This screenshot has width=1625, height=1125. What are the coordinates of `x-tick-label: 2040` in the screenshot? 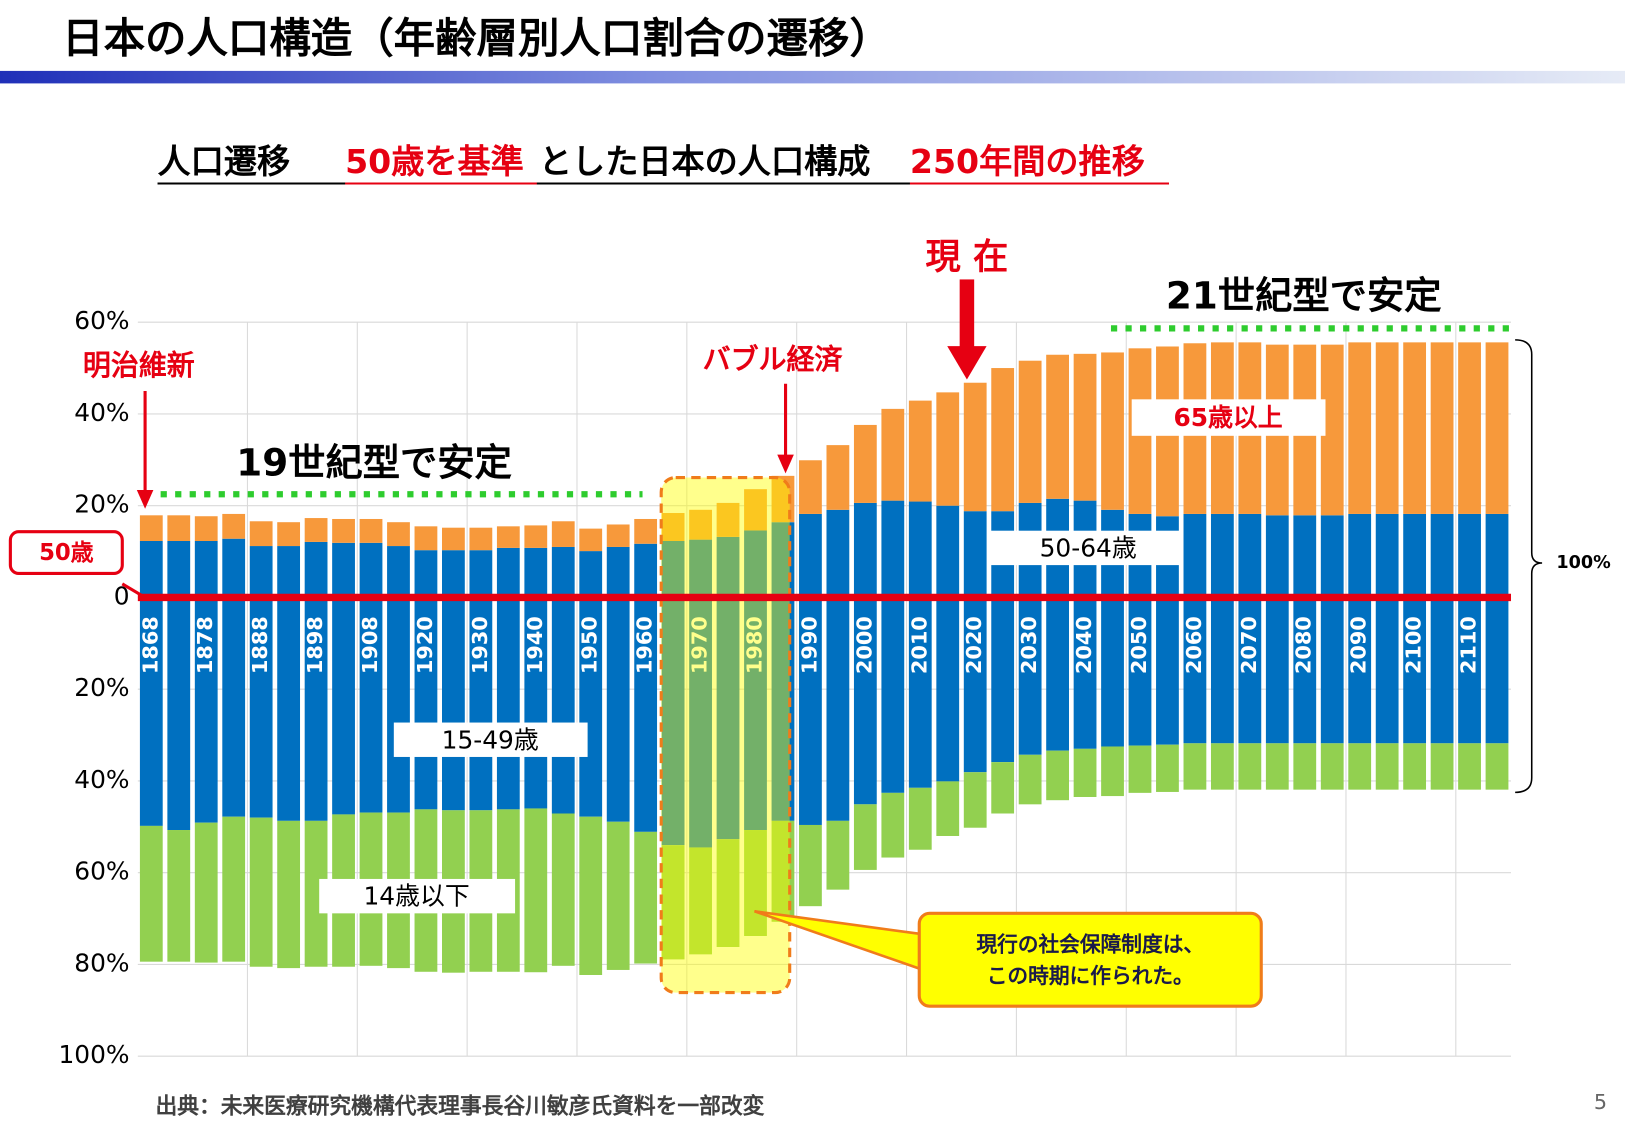 It's located at (1084, 645).